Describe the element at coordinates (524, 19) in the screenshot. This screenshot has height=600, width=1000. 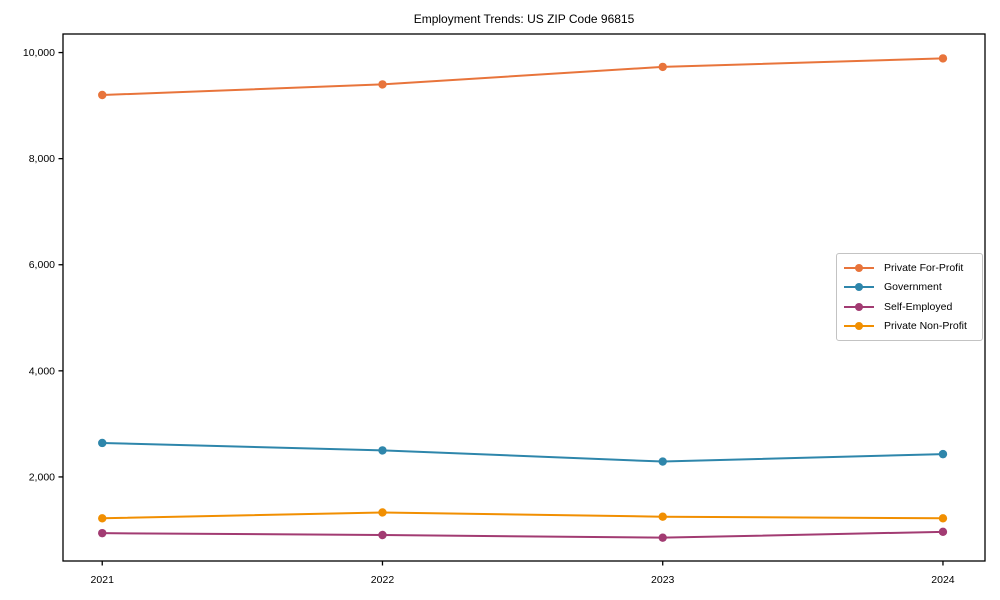
I see `chart-title: Employment Trends: US ZIP Code 96815` at that location.